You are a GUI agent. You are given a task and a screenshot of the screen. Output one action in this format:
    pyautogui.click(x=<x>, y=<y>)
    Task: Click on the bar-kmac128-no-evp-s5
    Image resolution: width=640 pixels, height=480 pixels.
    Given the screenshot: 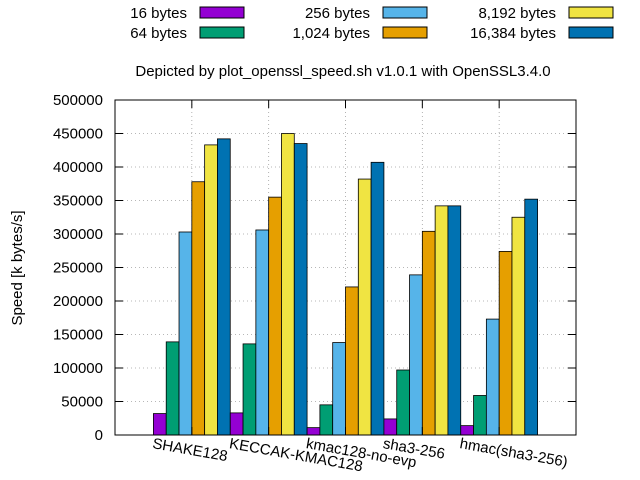 What is the action you would take?
    pyautogui.click(x=377, y=298)
    